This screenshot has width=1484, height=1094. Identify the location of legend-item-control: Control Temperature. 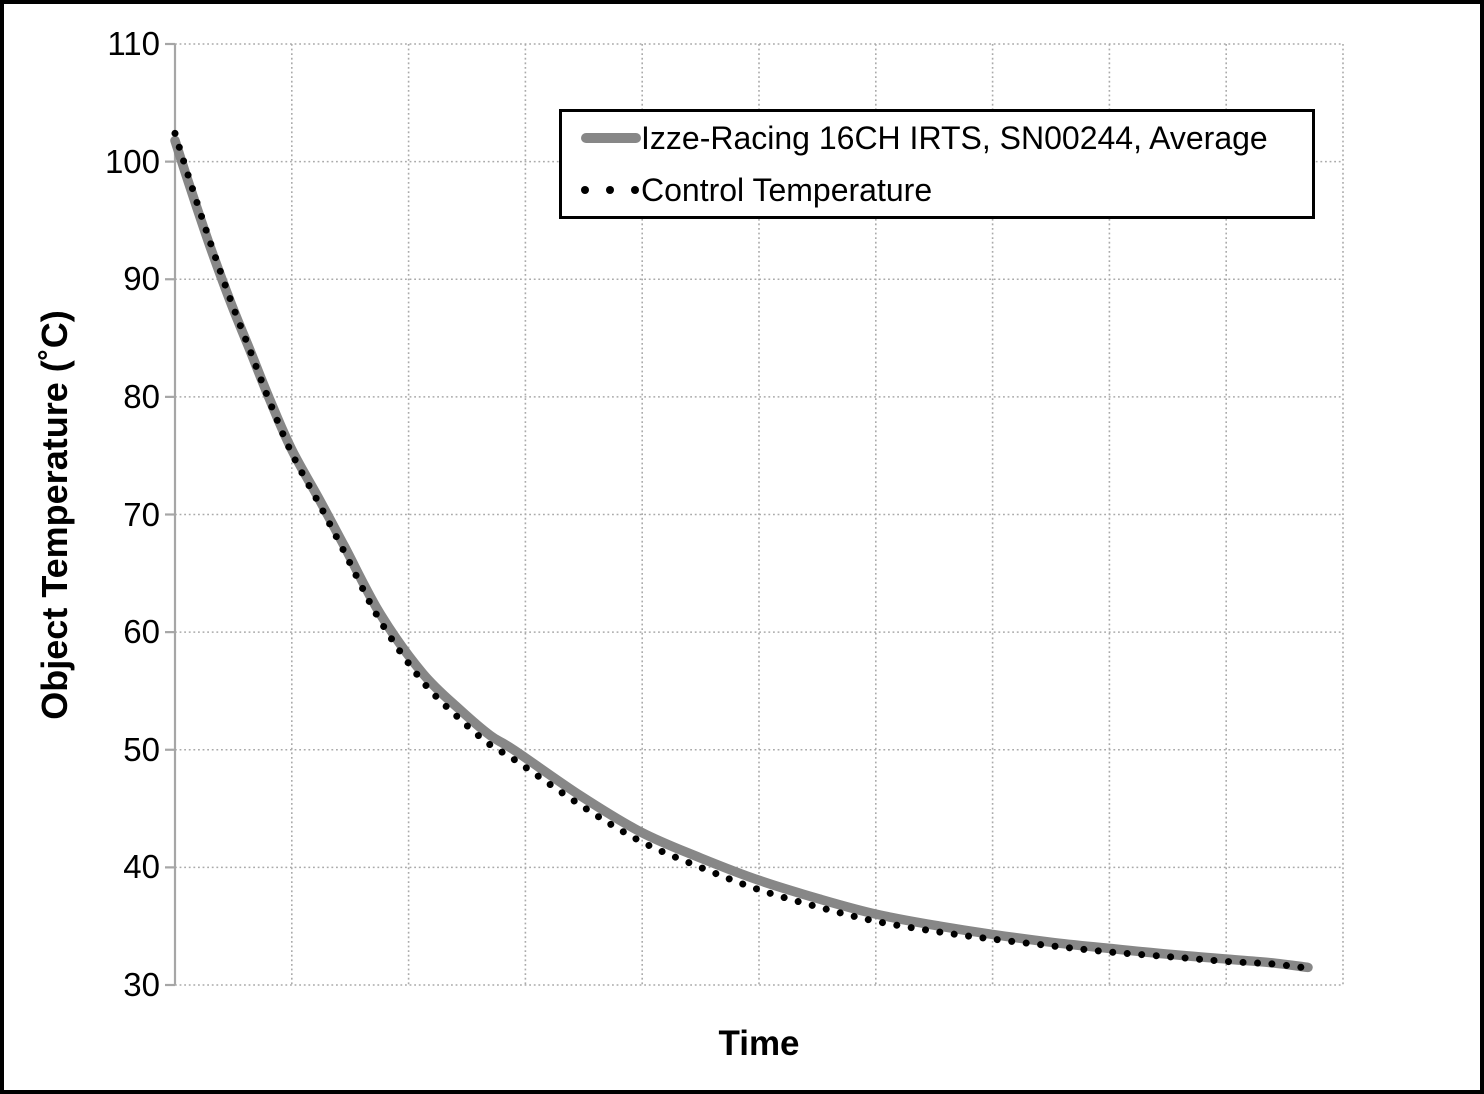
(937, 190).